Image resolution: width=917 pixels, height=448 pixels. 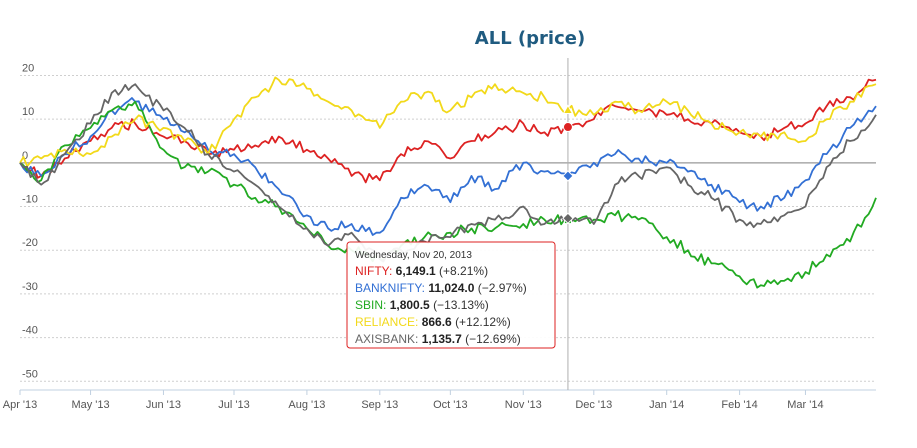 I want to click on x-tick-label: Jul '13, so click(x=233, y=405).